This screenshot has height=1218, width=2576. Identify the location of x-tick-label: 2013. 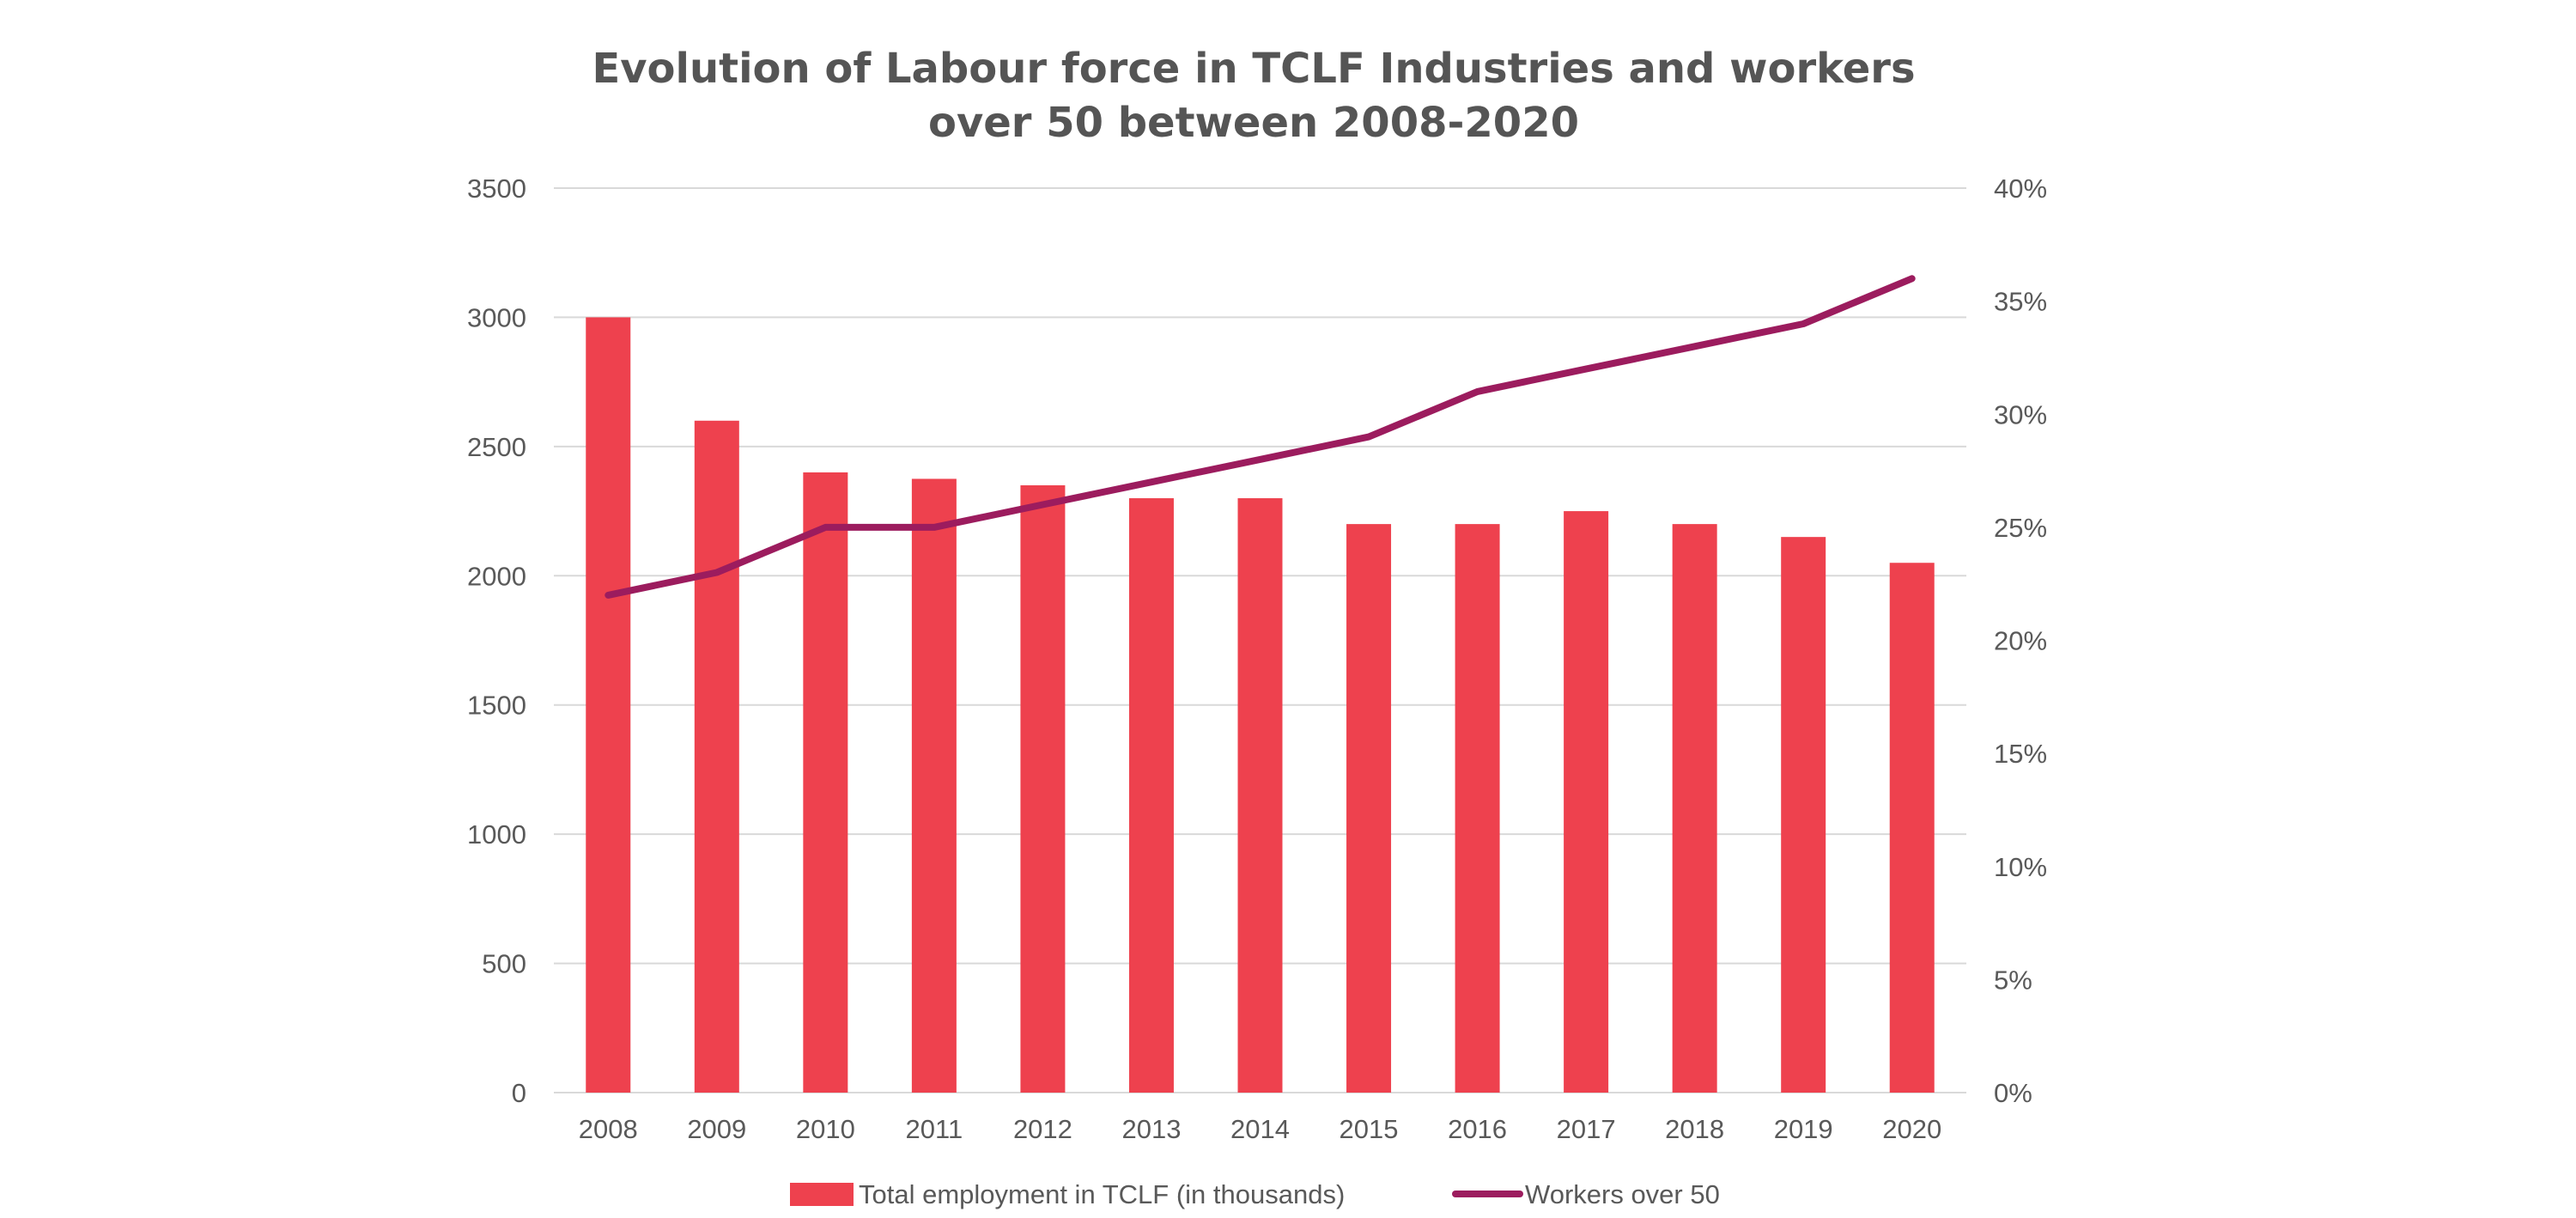
(1151, 1129).